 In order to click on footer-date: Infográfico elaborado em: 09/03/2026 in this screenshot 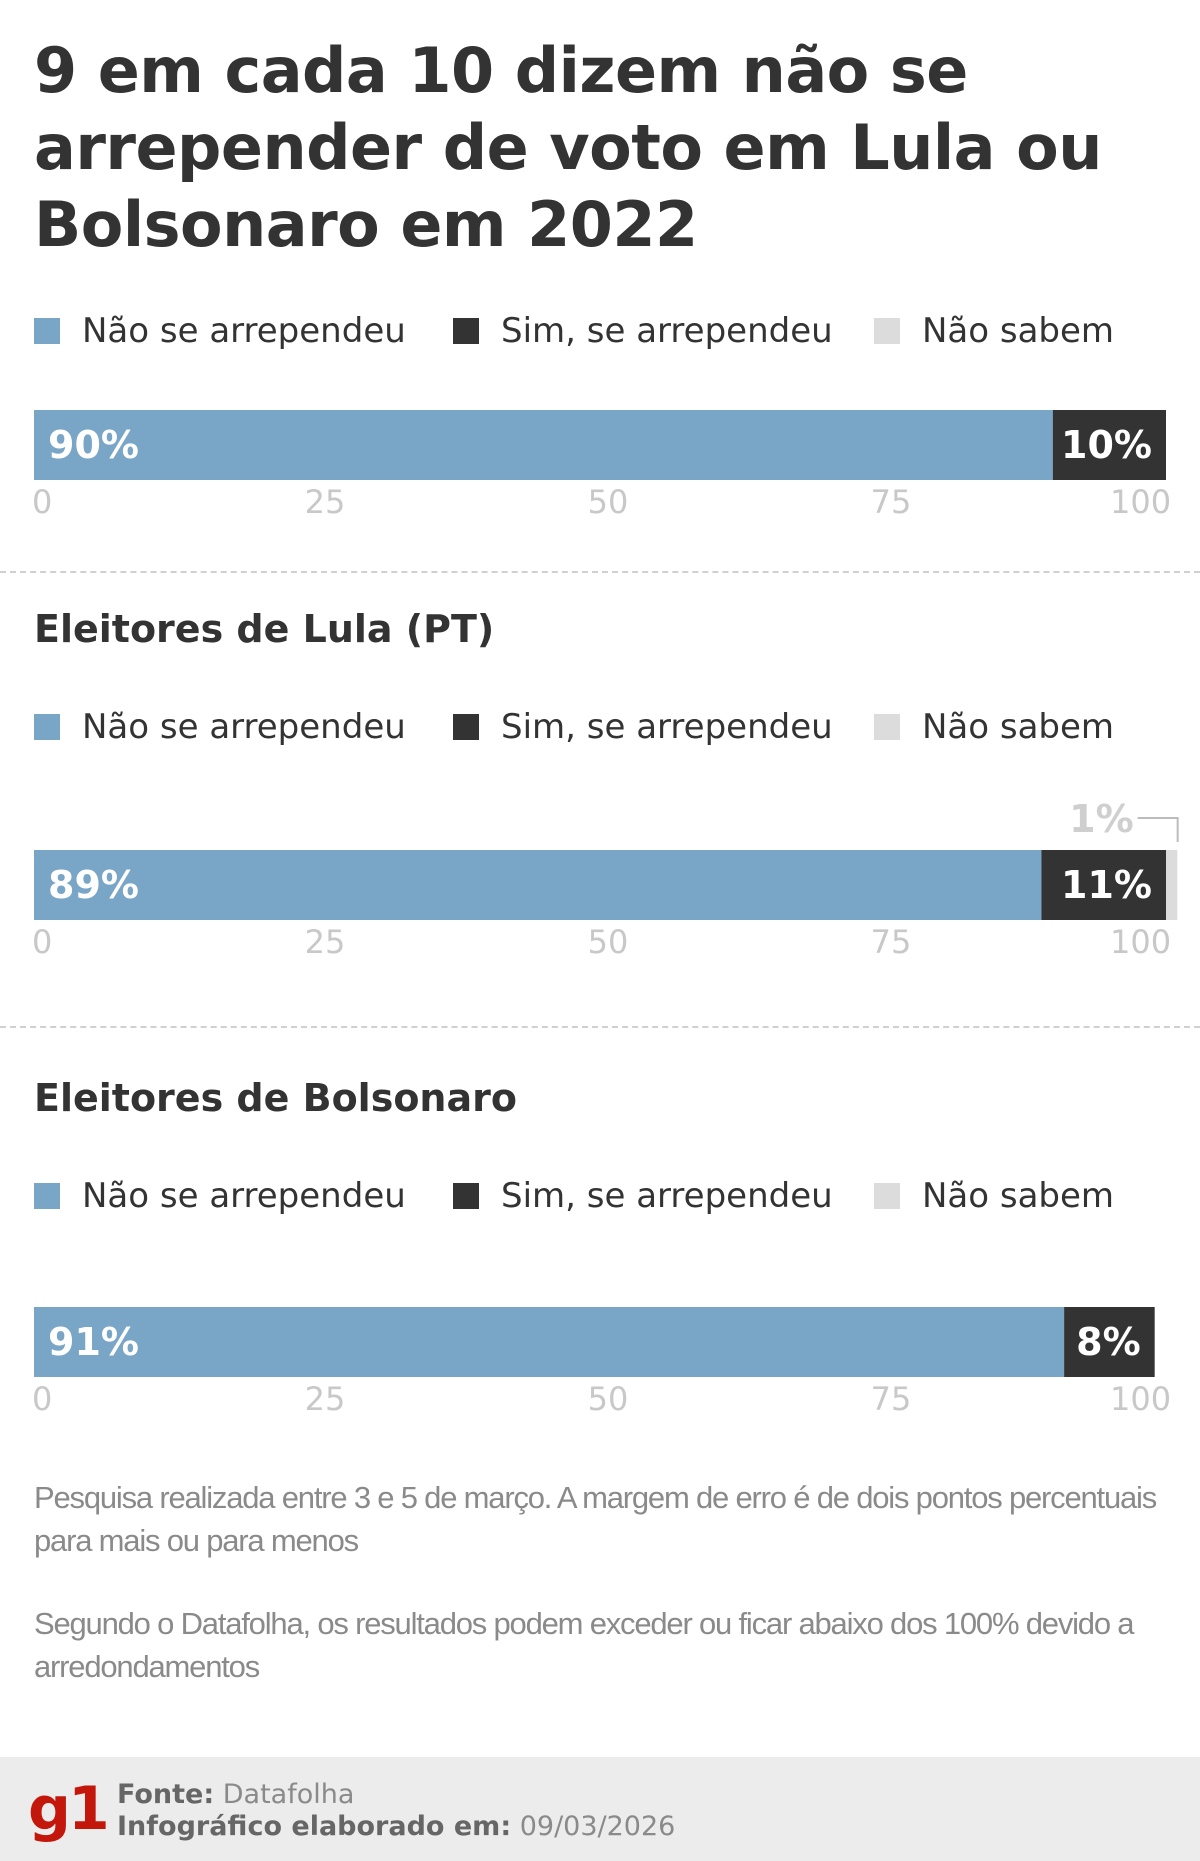, I will do `click(396, 1827)`.